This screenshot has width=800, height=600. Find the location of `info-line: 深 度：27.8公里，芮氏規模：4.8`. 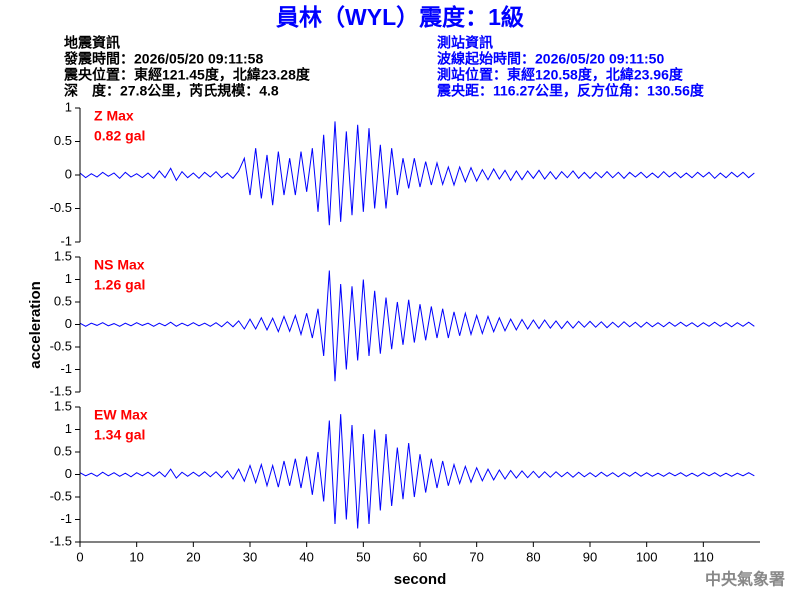

info-line: 深 度：27.8公里，芮氏規模：4.8 is located at coordinates (171, 91).